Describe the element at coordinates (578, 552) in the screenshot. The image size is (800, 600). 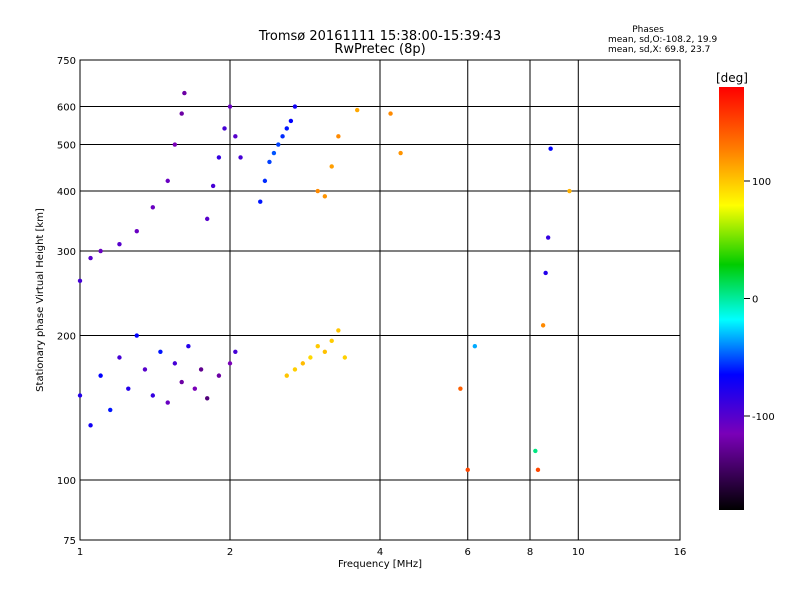
I see `x-tick-label: 10` at that location.